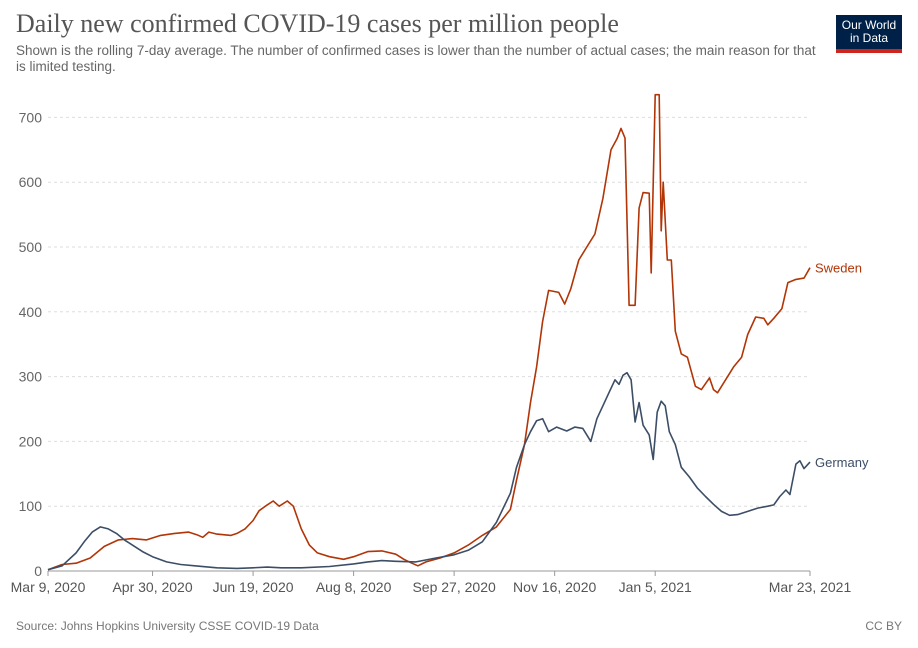 Image resolution: width=918 pixels, height=648 pixels. What do you see at coordinates (152, 587) in the screenshot?
I see `x-tick-label: Apr 30, 2020` at bounding box center [152, 587].